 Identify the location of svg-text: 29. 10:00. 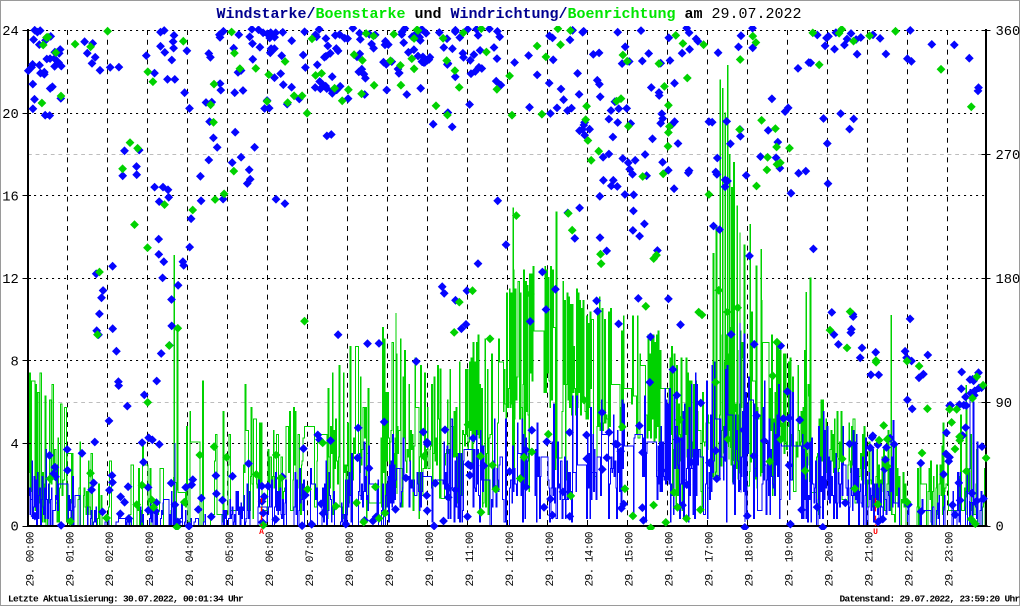
(431, 559).